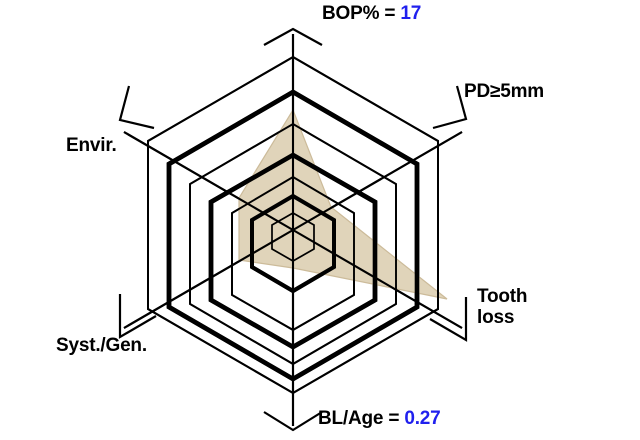  I want to click on arrow-tip-pd-icon, so click(450, 107).